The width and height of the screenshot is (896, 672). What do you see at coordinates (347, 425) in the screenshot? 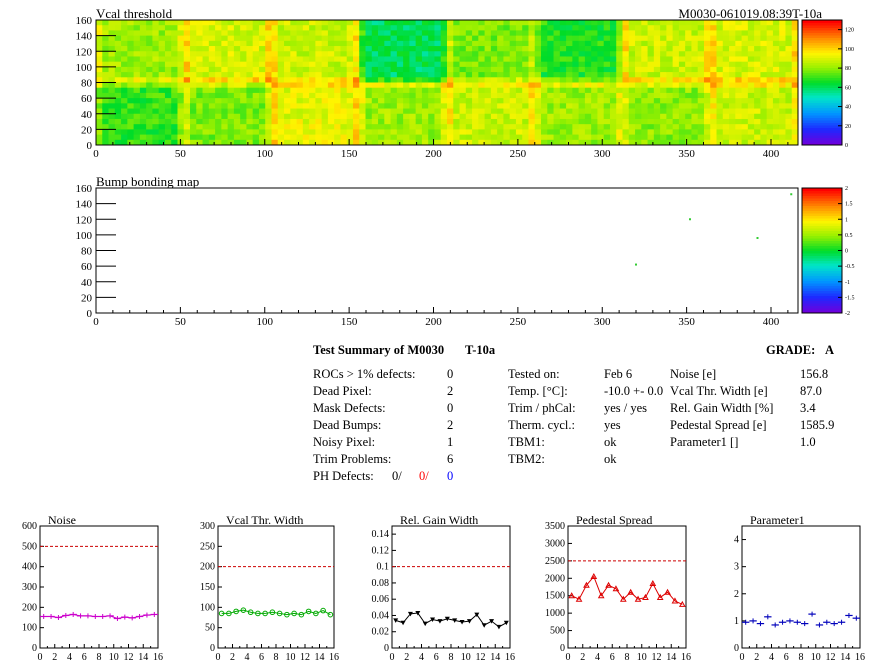
I see `summary-left-label: Dead Bumps:` at bounding box center [347, 425].